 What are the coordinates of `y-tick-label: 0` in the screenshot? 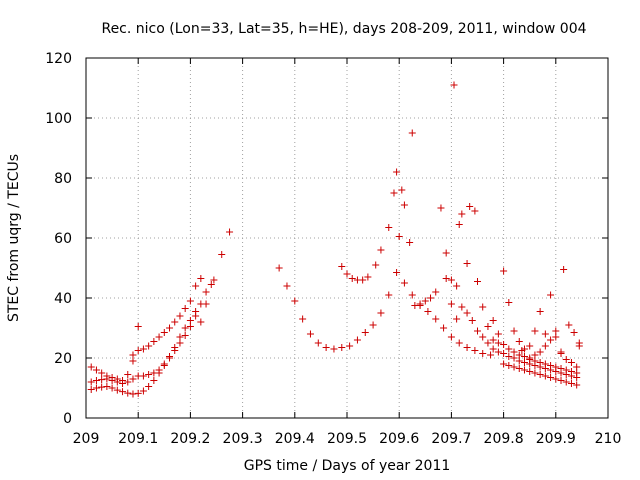 It's located at (67, 419).